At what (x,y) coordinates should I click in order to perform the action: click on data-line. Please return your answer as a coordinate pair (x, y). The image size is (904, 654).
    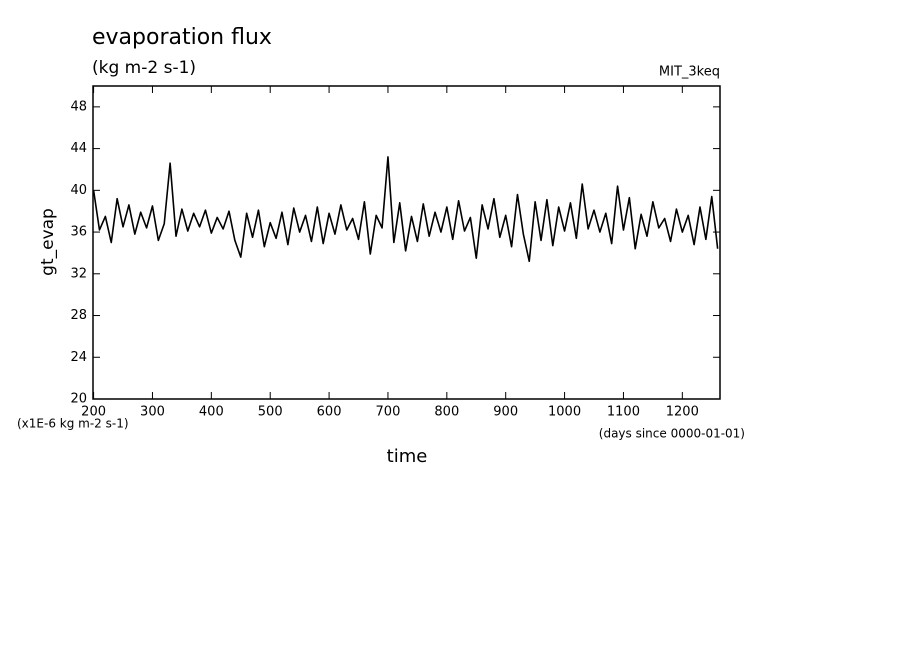
    Looking at the image, I should click on (405, 209).